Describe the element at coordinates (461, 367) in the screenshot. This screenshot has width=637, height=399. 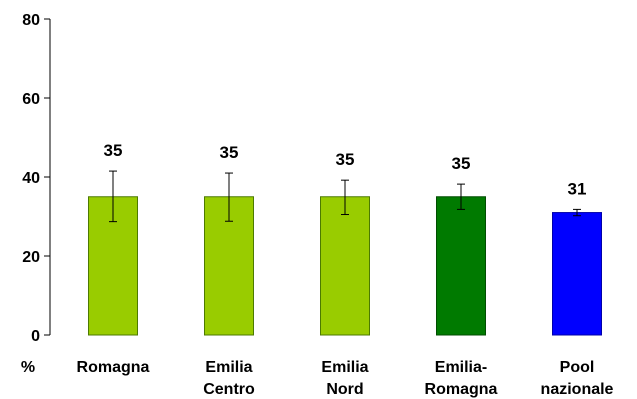
I see `x-tick-label-line: Emilia-` at that location.